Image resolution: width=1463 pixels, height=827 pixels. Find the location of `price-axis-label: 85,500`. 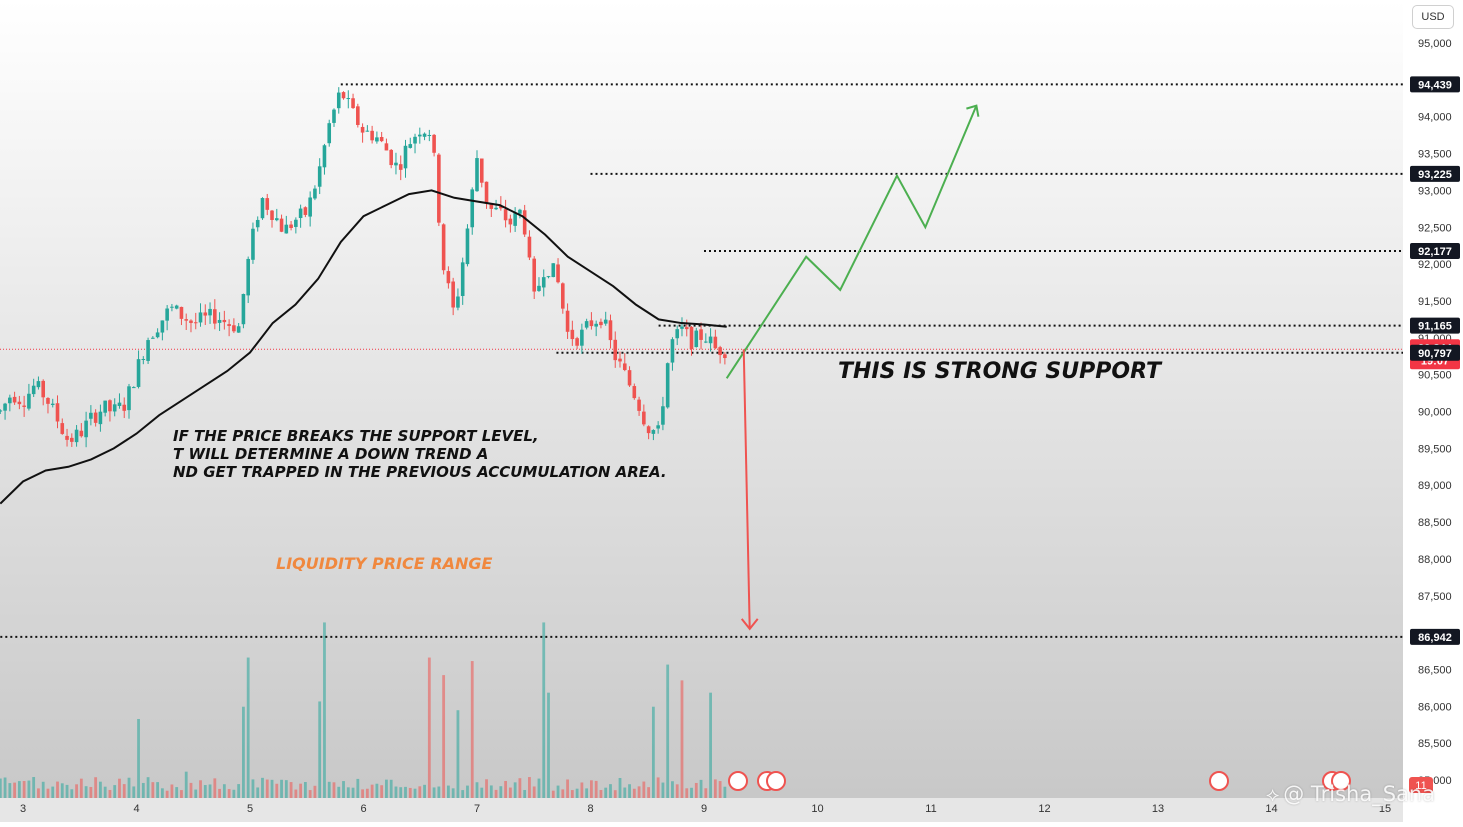

price-axis-label: 85,500 is located at coordinates (1435, 744).